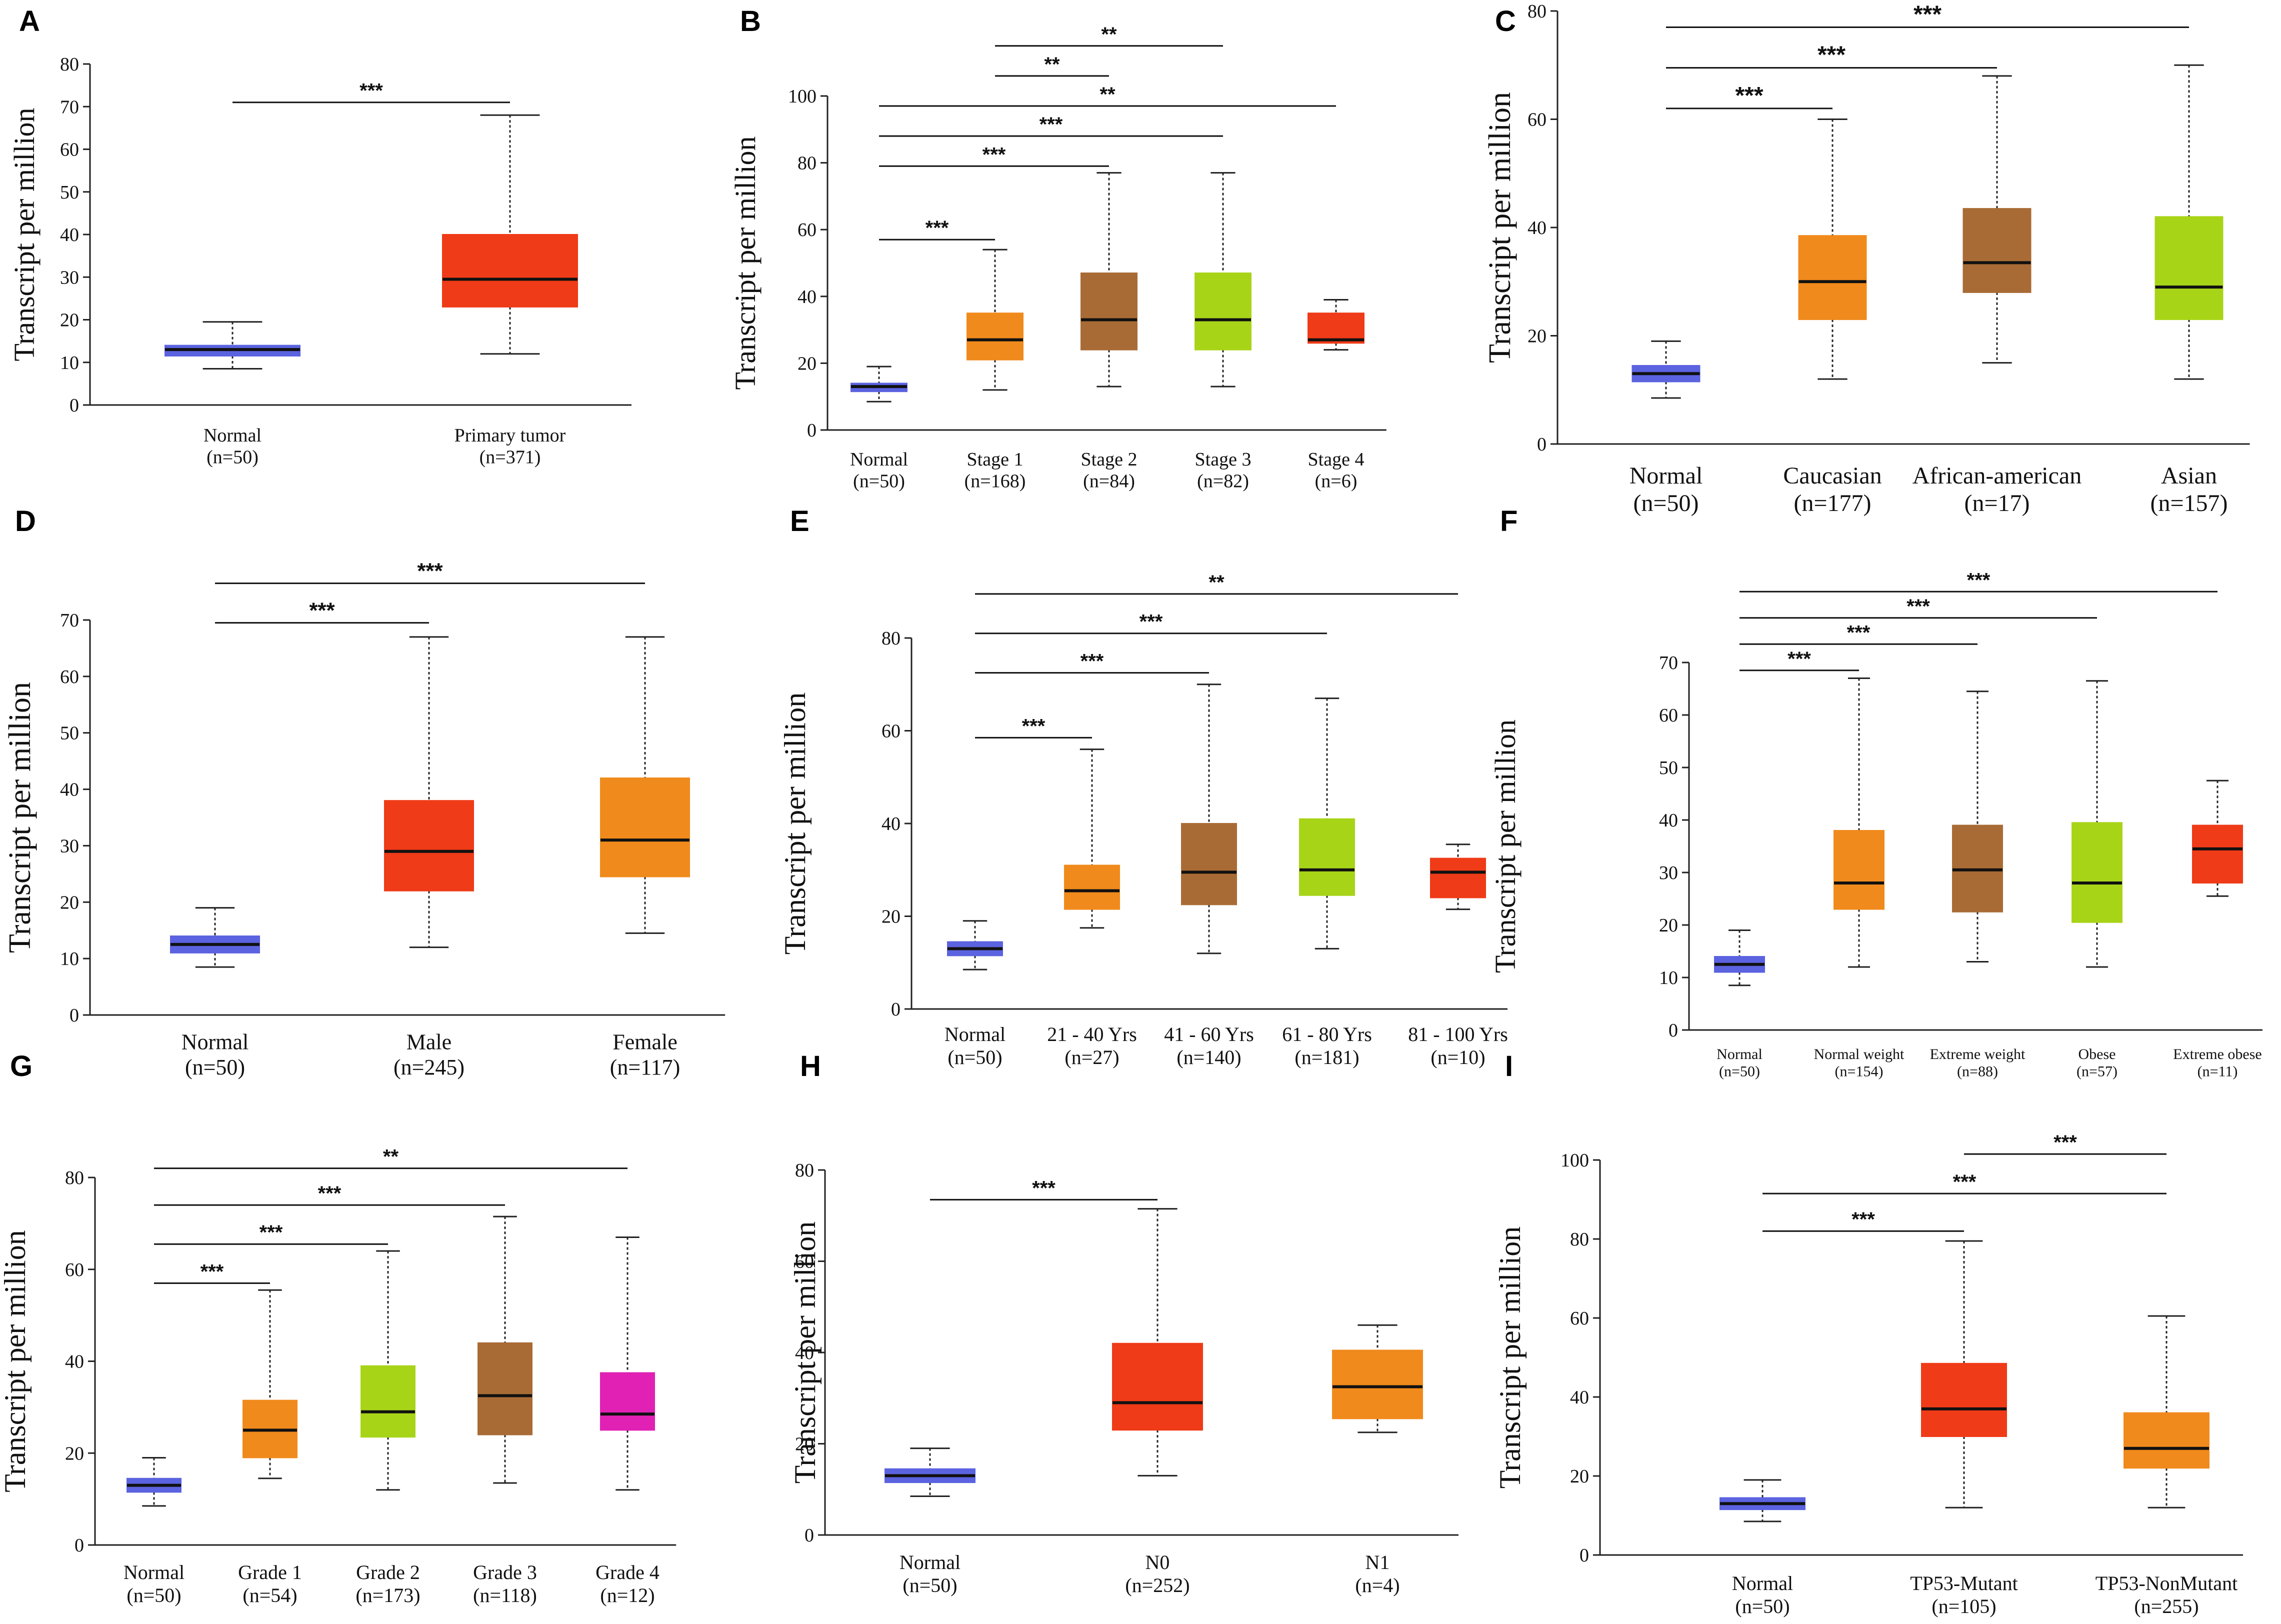  I want to click on panel-a-ytick-label: 80, so click(69, 64).